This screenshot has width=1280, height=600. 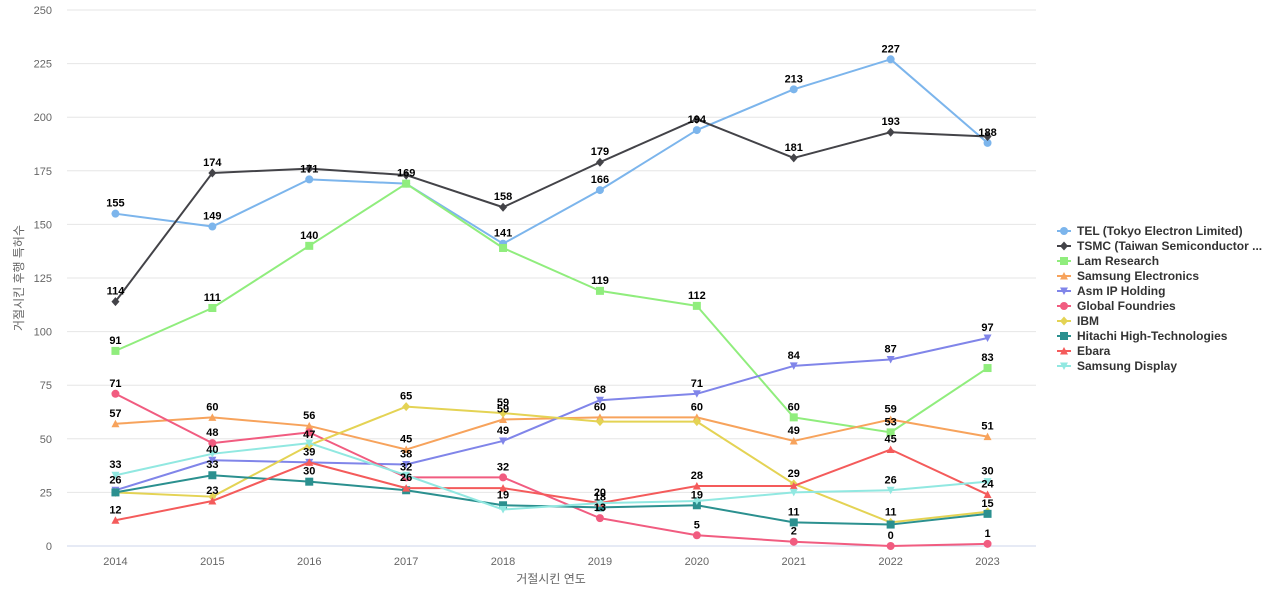 I want to click on legend-label: Global Foundries, so click(x=1126, y=306).